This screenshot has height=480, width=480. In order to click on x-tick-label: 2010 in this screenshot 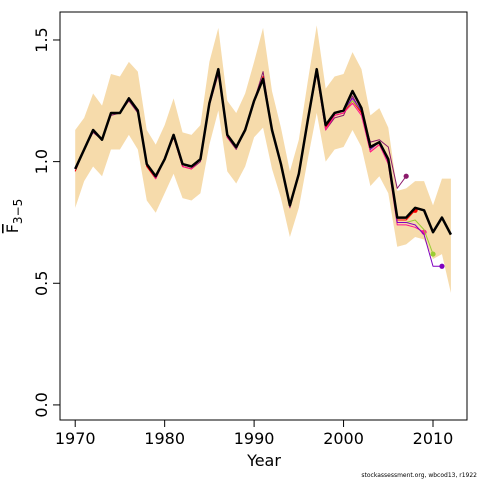, I will do `click(433, 438)`.